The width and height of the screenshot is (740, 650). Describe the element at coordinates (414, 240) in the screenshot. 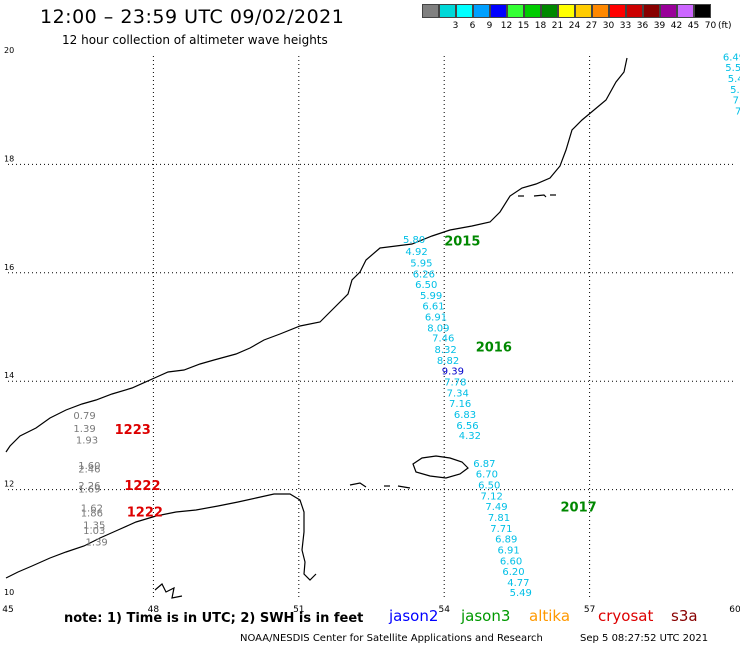

I see `swh-value: 5.80` at that location.